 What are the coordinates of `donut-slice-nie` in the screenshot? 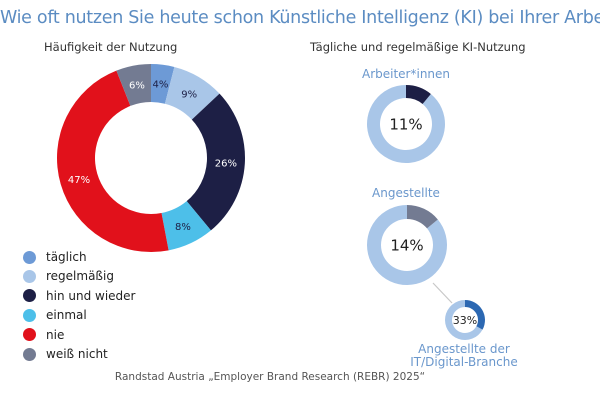 It's located at (112, 161).